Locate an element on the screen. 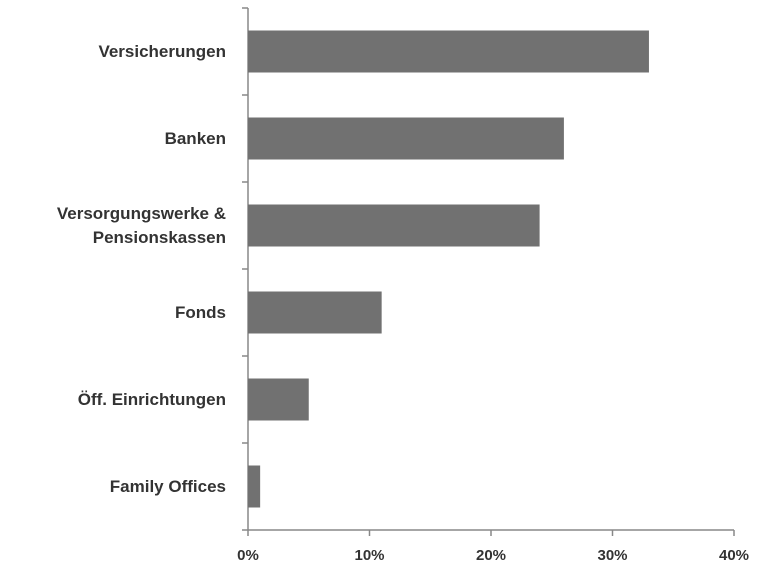 This screenshot has width=764, height=568. x-tick-label: 20% is located at coordinates (491, 555).